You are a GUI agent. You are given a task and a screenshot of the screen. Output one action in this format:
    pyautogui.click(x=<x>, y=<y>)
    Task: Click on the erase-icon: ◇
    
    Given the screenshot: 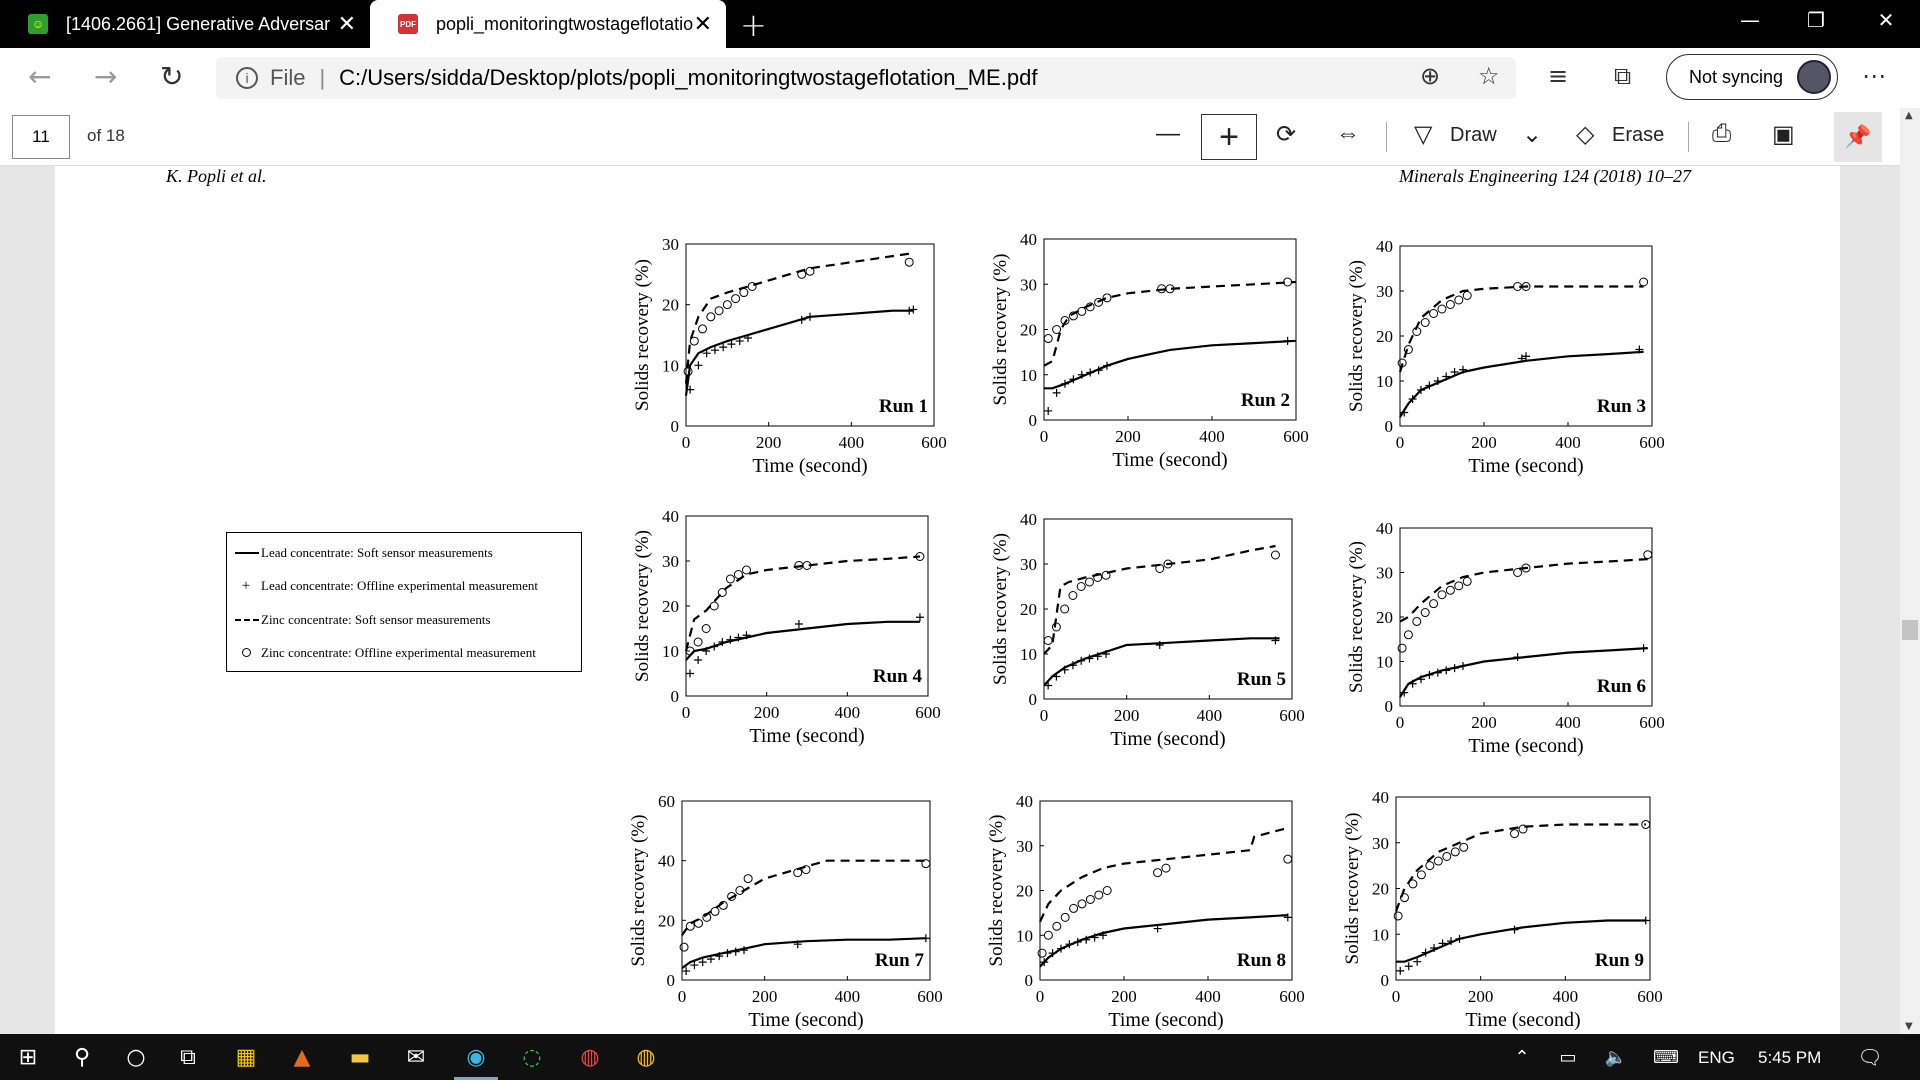 What is the action you would take?
    pyautogui.click(x=1585, y=134)
    